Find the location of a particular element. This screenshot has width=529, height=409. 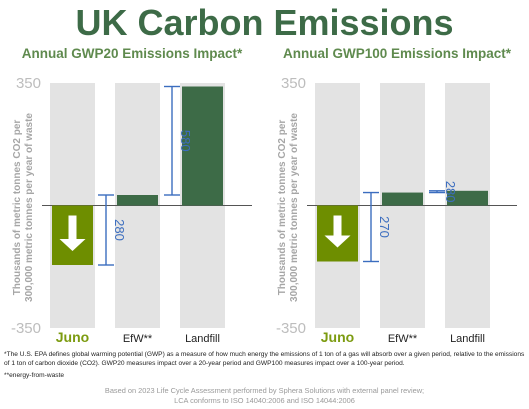

range-label: 270 is located at coordinates (384, 227).